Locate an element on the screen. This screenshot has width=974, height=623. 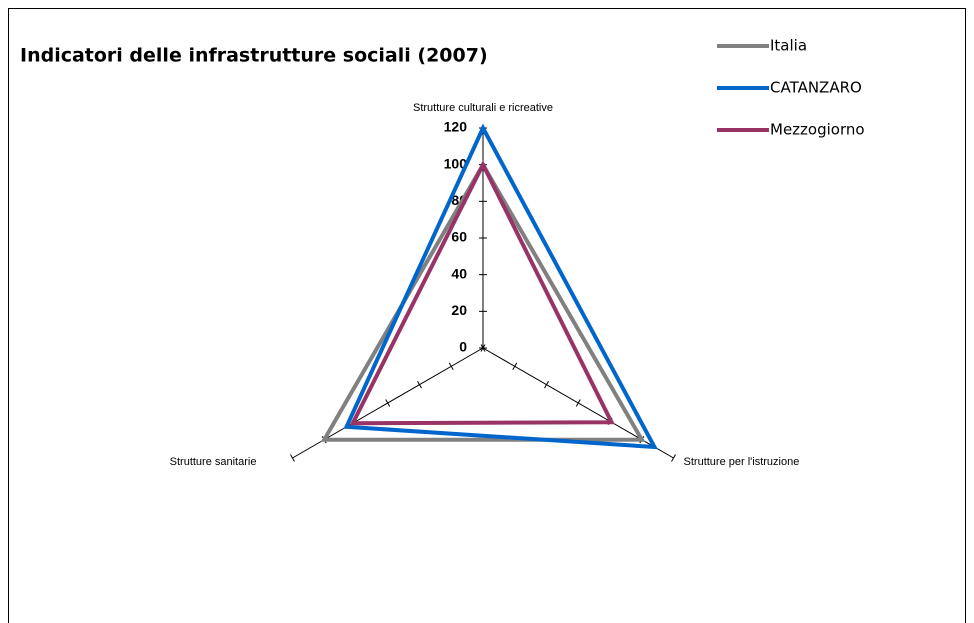
y-tick-label: 120 is located at coordinates (456, 127).